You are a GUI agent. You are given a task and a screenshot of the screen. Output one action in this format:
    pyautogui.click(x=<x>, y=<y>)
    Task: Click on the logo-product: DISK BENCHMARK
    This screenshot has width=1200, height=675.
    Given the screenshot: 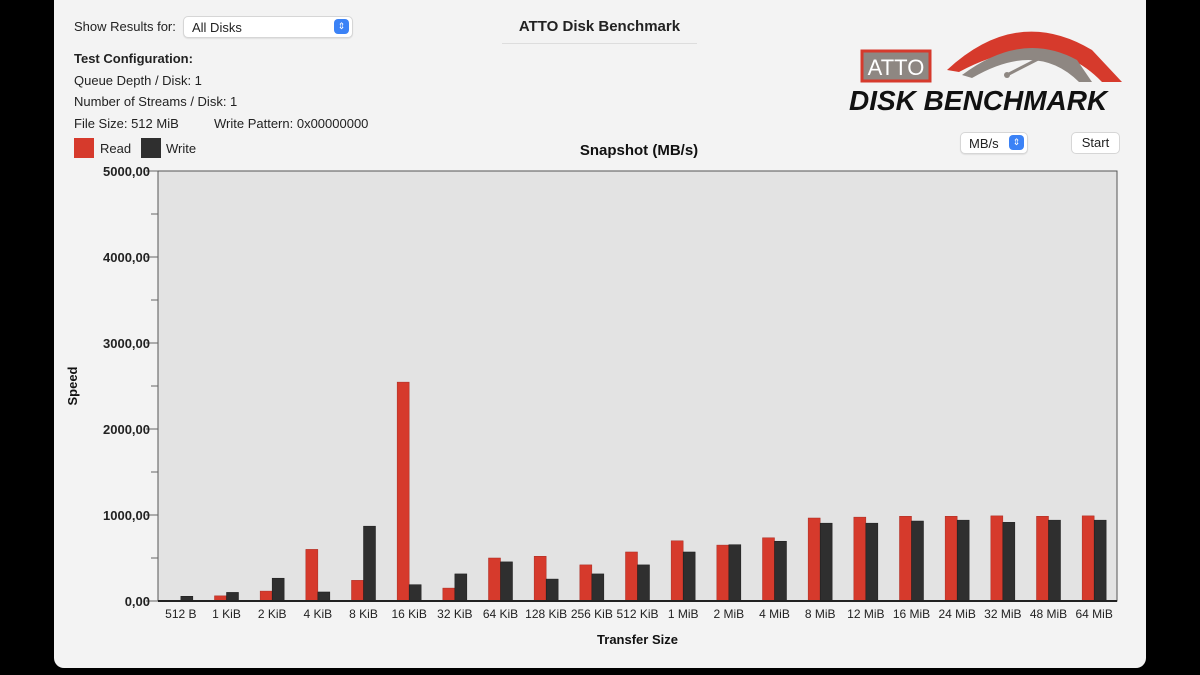 What is the action you would take?
    pyautogui.click(x=979, y=100)
    